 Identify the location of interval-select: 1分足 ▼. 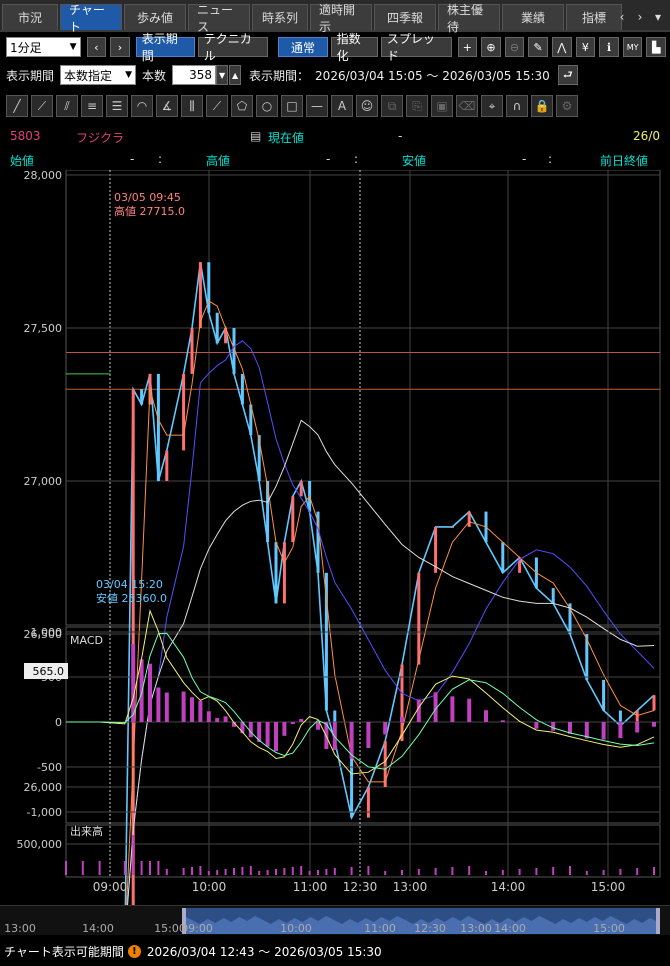
(43, 47).